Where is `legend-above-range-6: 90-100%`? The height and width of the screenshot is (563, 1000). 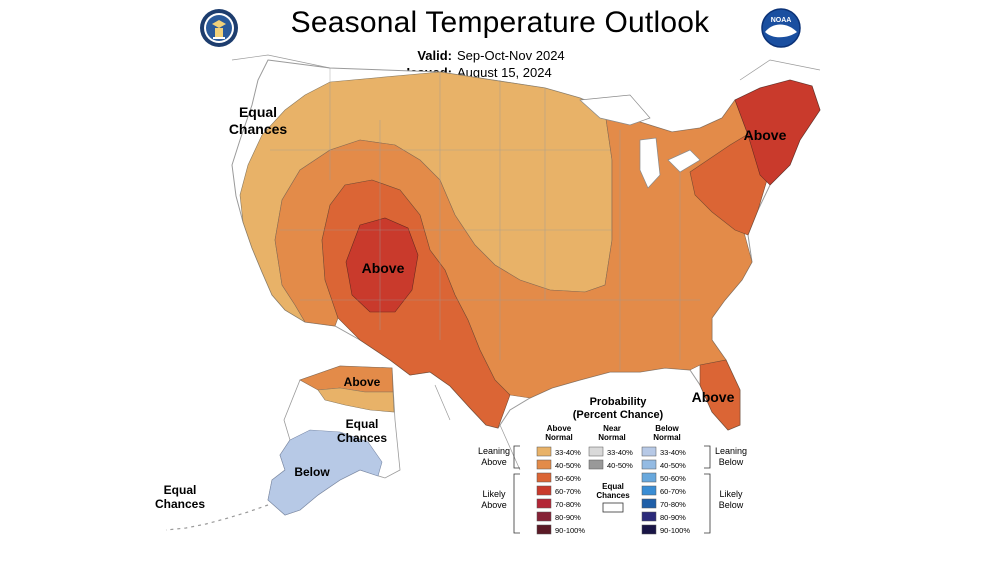 legend-above-range-6: 90-100% is located at coordinates (570, 530).